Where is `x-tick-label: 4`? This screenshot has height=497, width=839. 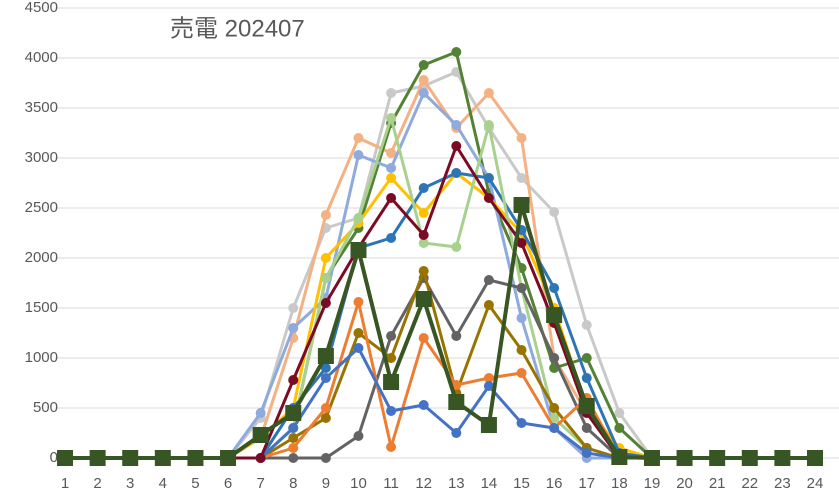 x-tick-label: 4 is located at coordinates (163, 483).